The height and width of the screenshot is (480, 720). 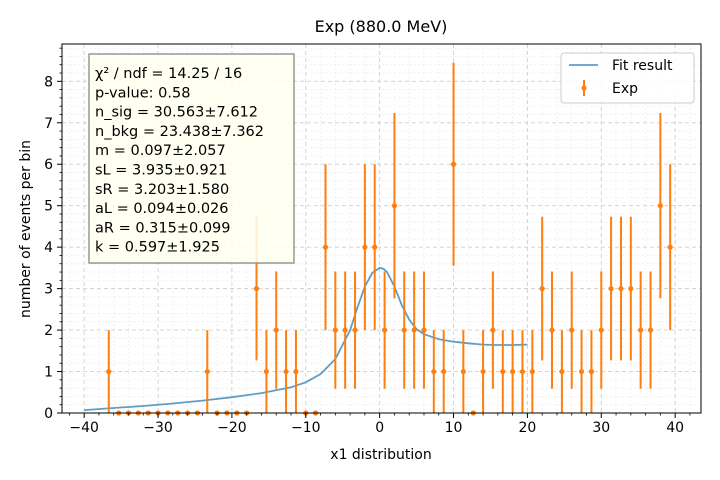 What do you see at coordinates (84, 428) in the screenshot?
I see `x-tick-label: −40` at bounding box center [84, 428].